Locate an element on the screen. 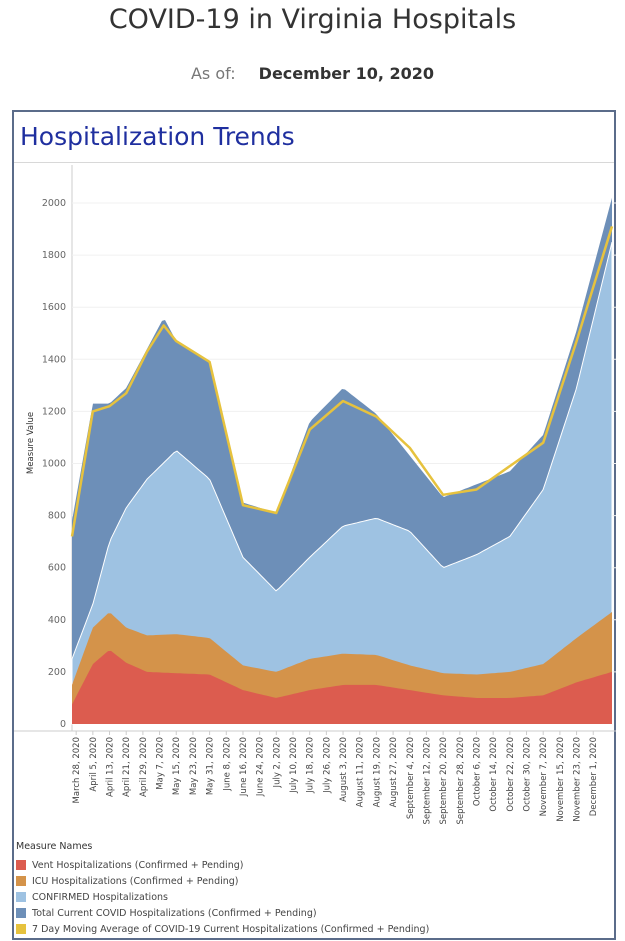  x-tick-label: November 23, 2020 is located at coordinates (578, 779).